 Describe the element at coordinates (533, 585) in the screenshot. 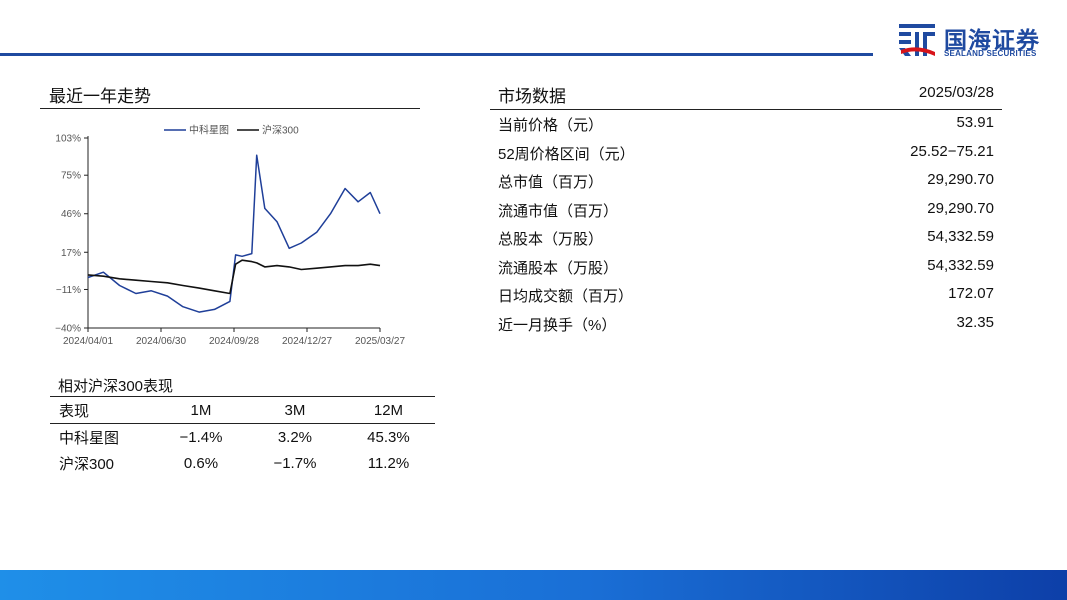

I see `footer-bar` at that location.